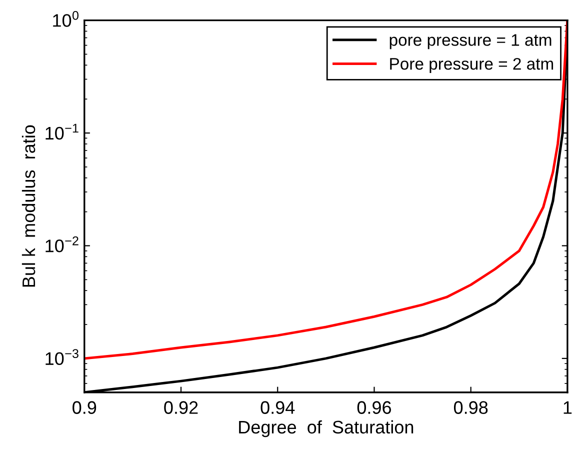 The width and height of the screenshot is (582, 451). I want to click on x-tick-label: 0.98, so click(471, 407).